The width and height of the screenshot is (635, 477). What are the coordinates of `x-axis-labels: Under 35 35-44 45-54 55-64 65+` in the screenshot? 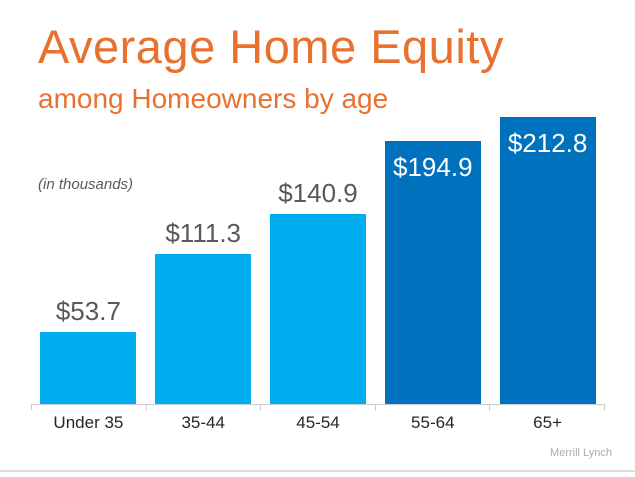 It's located at (318, 423).